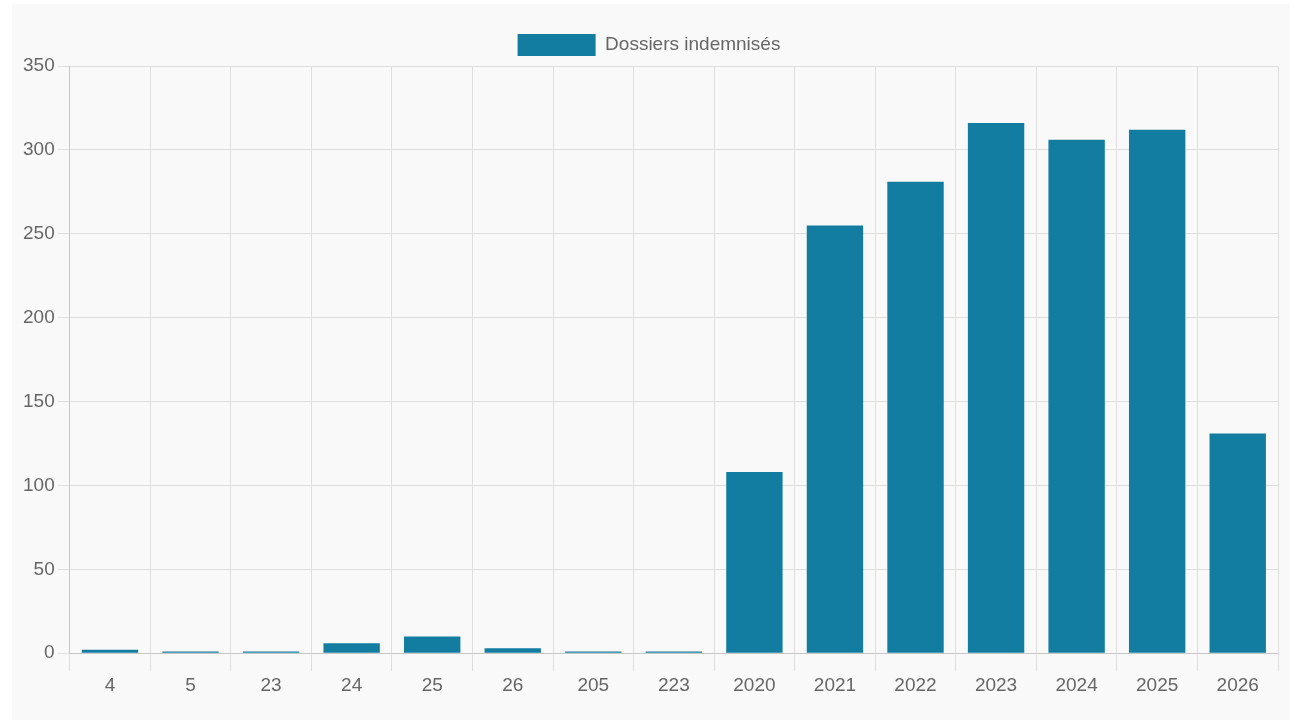  What do you see at coordinates (835, 684) in the screenshot?
I see `x-tick-label: 2021` at bounding box center [835, 684].